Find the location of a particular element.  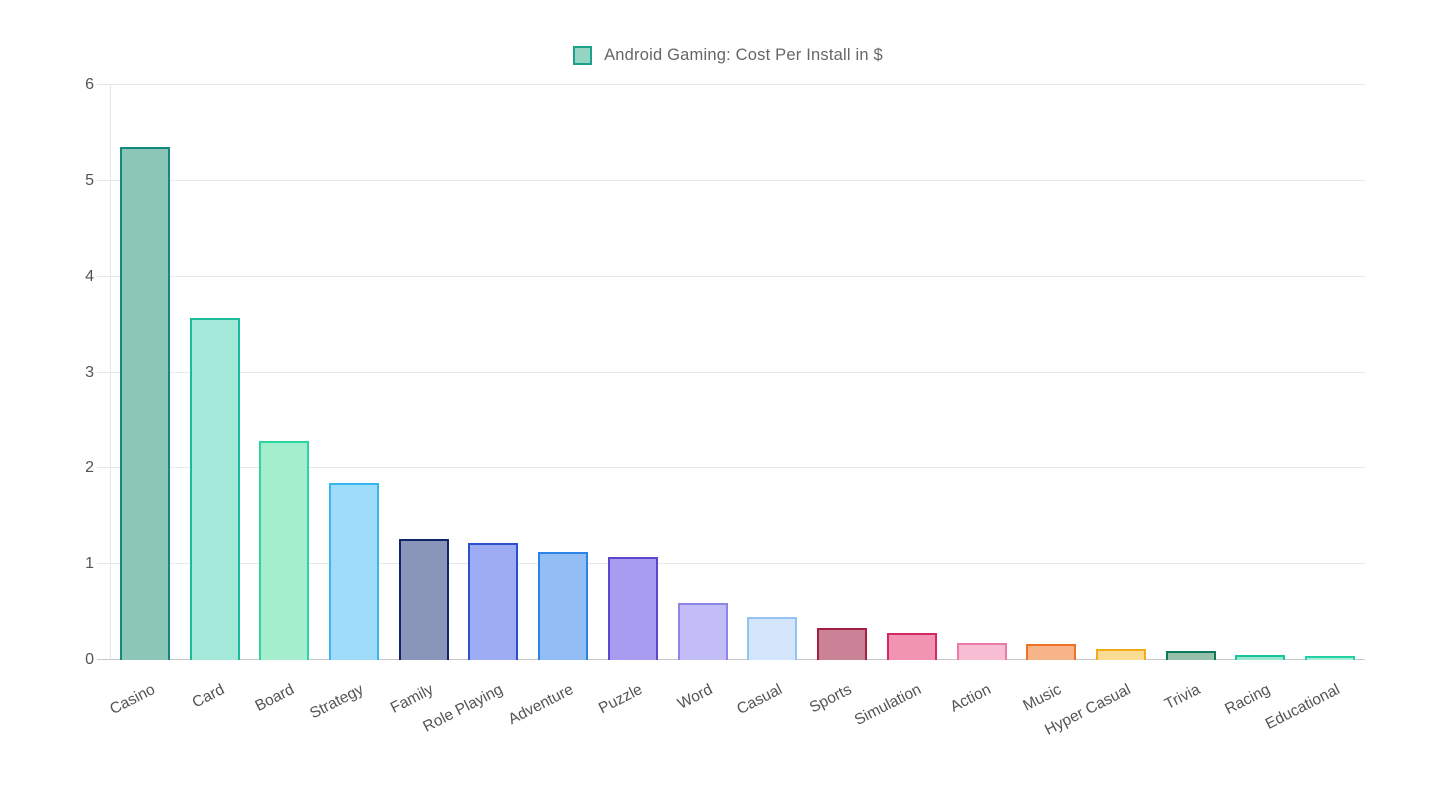

x-tick-label-card: Card is located at coordinates (208, 696).